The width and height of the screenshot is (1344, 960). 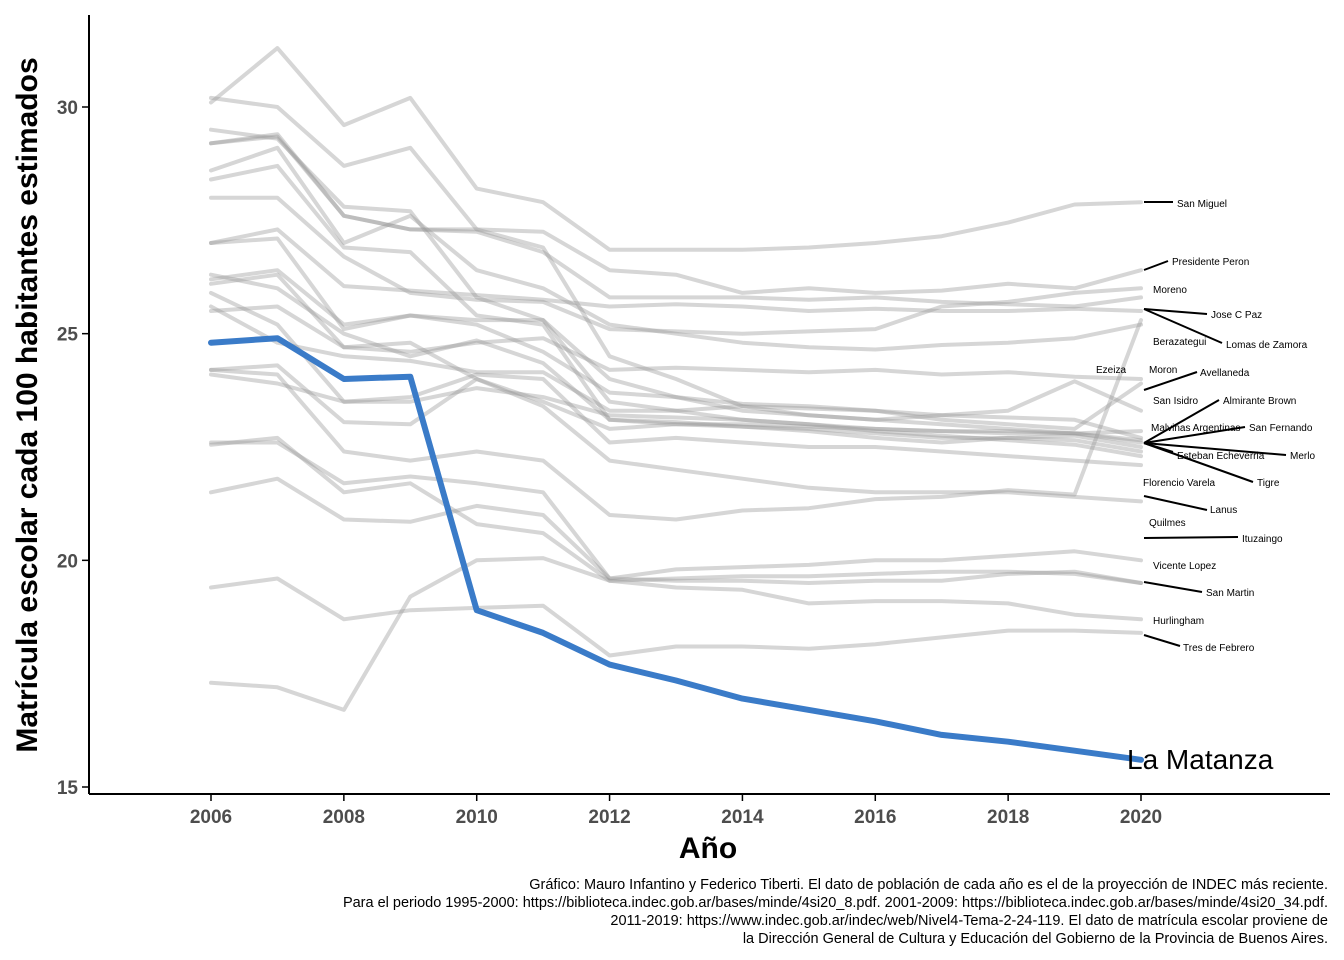 I want to click on series-label: Vicente Lopez, so click(x=1184, y=566).